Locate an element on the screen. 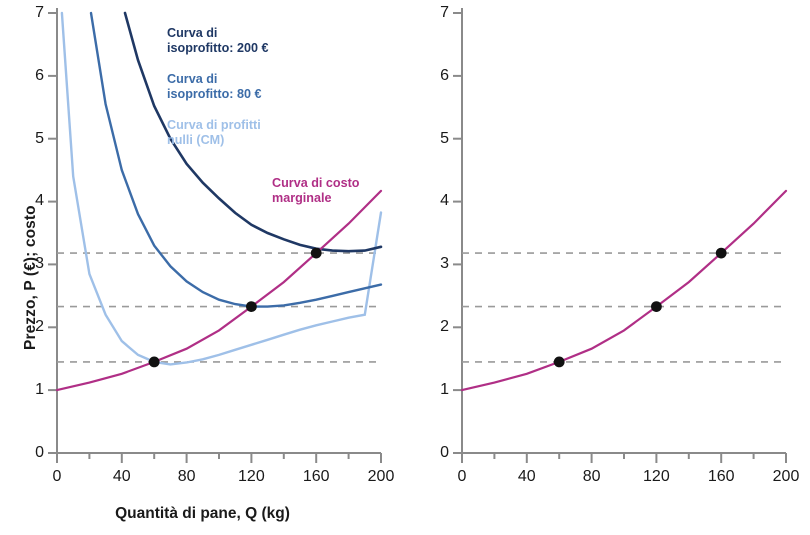  right-ytick-6: 6 is located at coordinates (444, 75).